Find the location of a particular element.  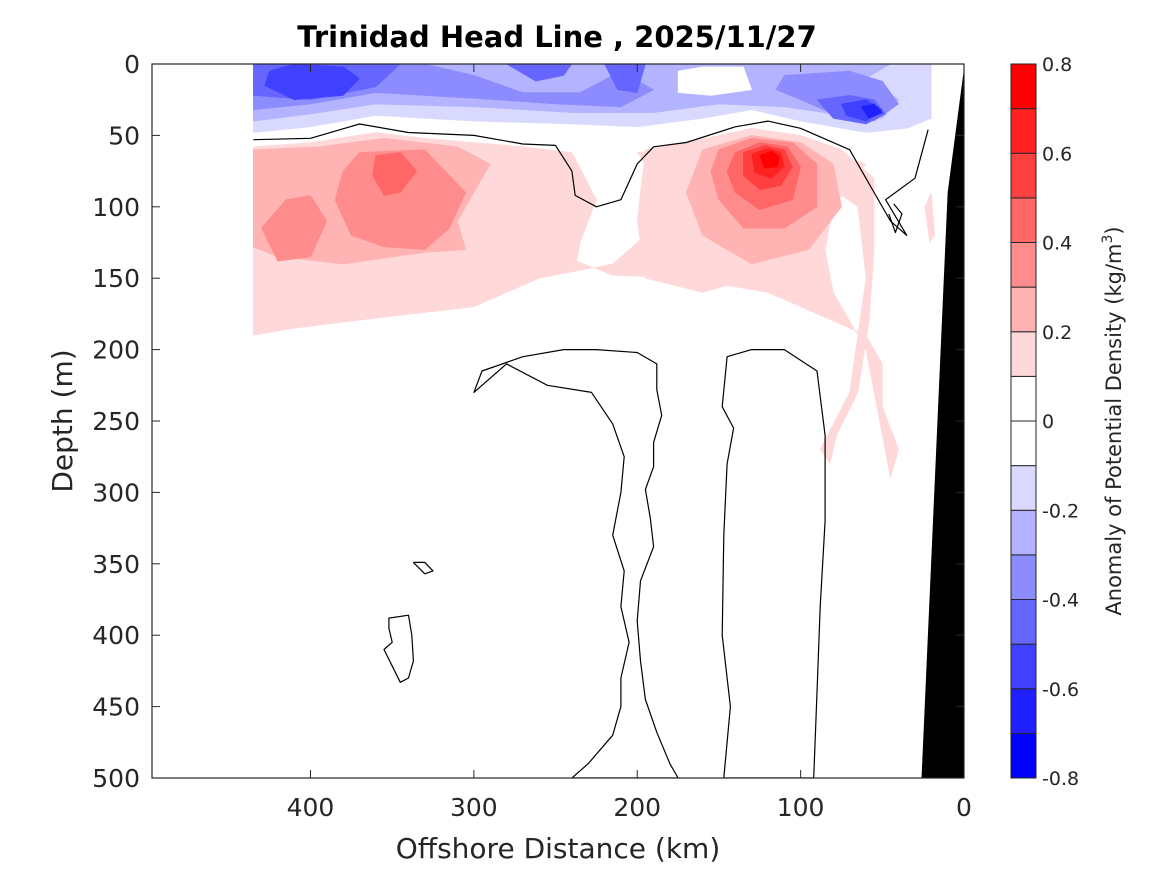

y-tick-label: 250 is located at coordinates (116, 421).